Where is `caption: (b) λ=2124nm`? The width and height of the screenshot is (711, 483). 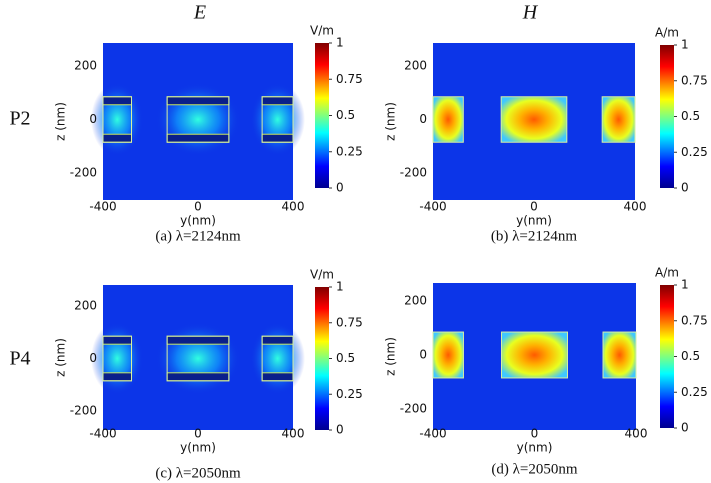 caption: (b) λ=2124nm is located at coordinates (534, 236).